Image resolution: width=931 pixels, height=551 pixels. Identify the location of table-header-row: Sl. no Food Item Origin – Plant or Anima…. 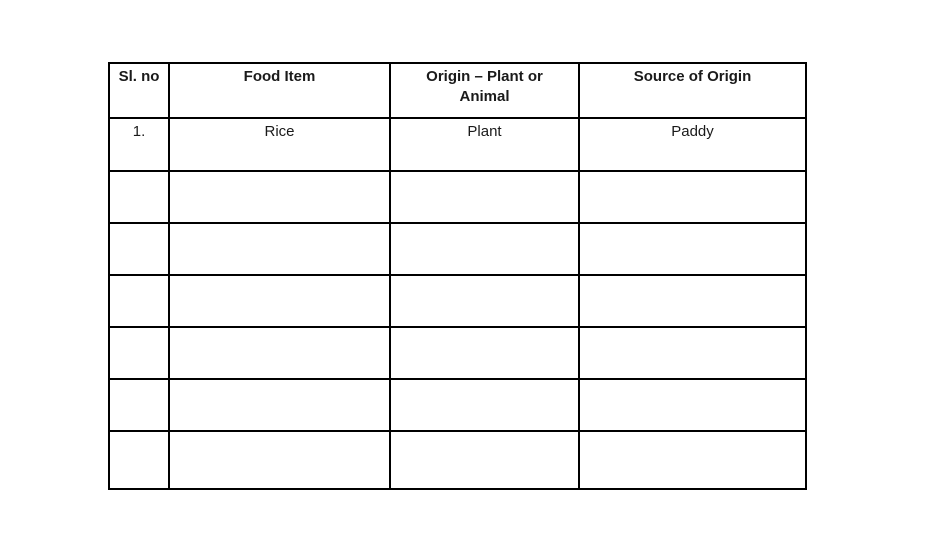
(457, 90).